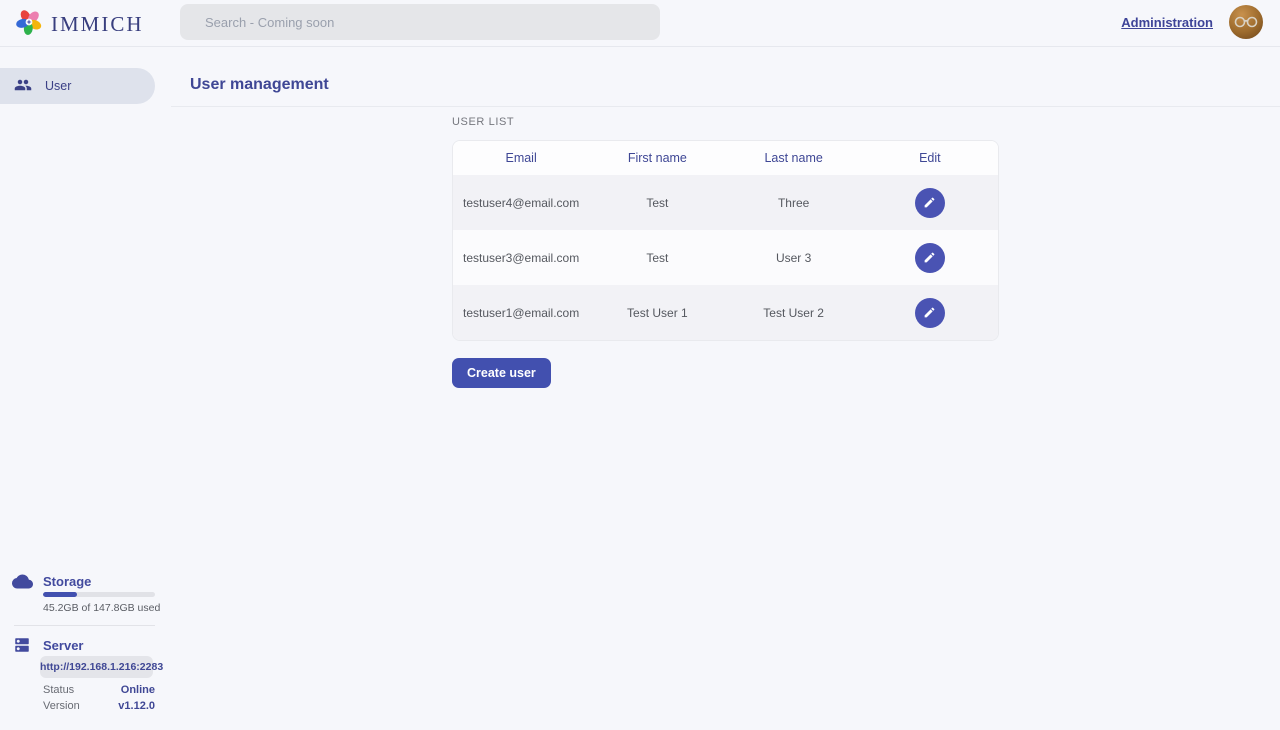  I want to click on immich-flower-icon, so click(29, 24).